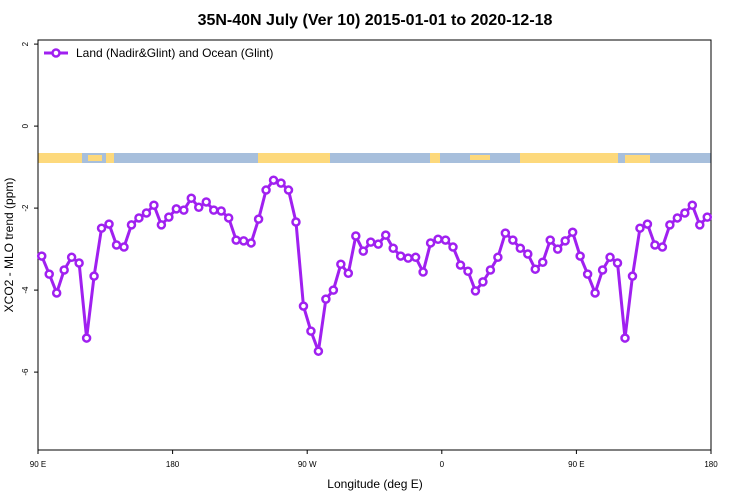 This screenshot has height=500, width=750. Describe the element at coordinates (25, 43) in the screenshot. I see `y-tick-label: 2` at that location.